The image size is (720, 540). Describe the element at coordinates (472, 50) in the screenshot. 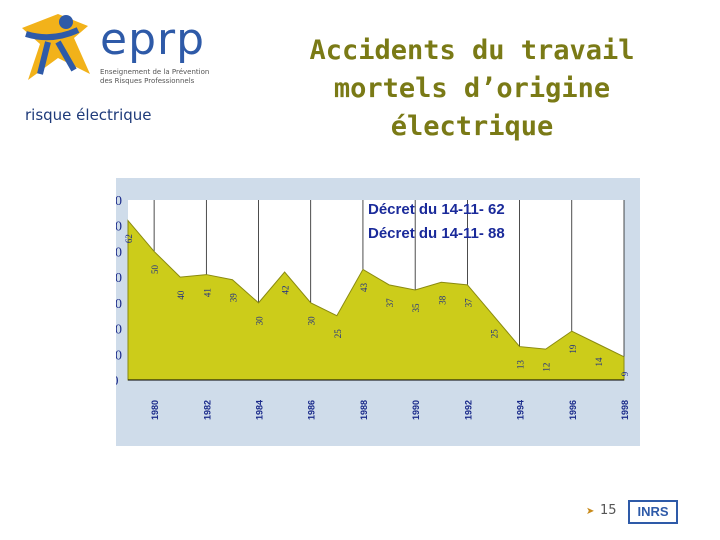

I see `title-line-1: Accidents du travail` at that location.